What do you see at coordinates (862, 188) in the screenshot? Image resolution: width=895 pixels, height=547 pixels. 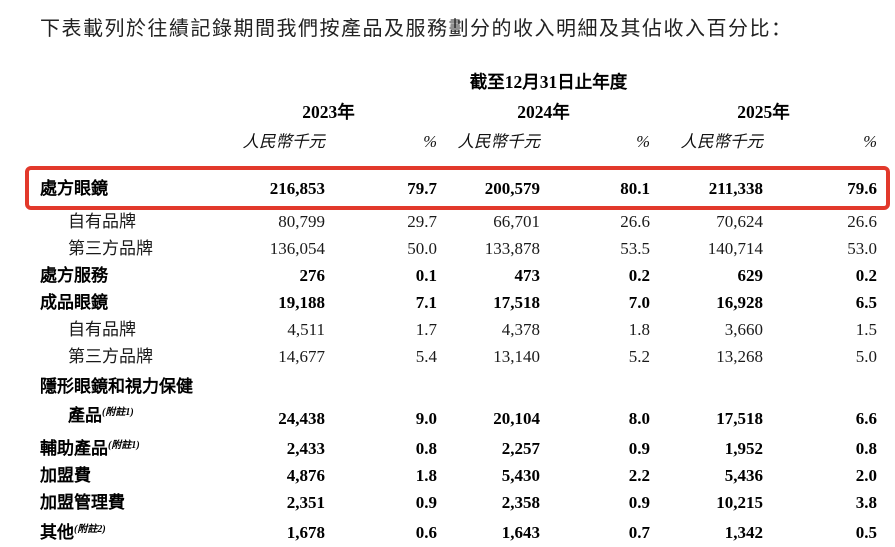 I see `value-cell-5: 79.6` at bounding box center [862, 188].